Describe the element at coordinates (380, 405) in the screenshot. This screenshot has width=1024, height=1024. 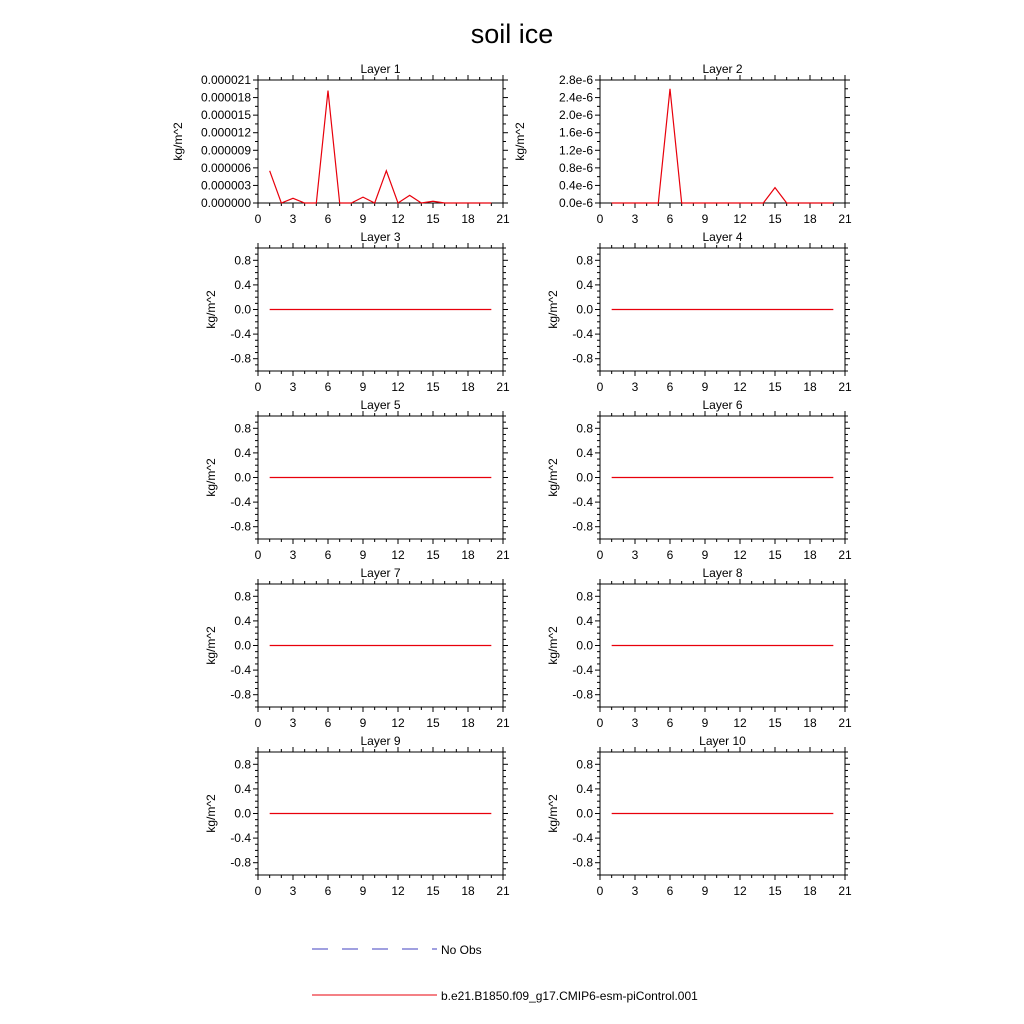
I see `panel-title: Layer 5` at that location.